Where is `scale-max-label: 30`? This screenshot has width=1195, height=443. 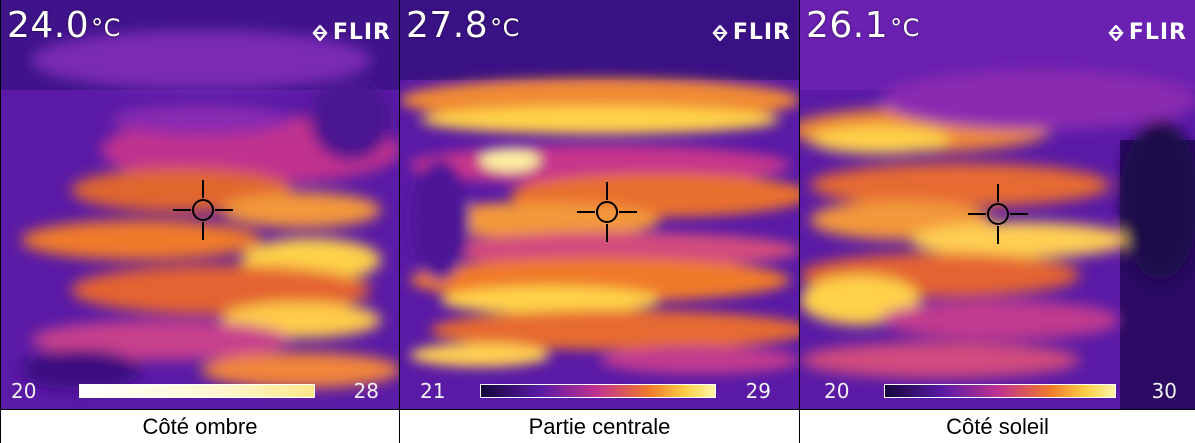
scale-max-label: 30 is located at coordinates (1164, 391).